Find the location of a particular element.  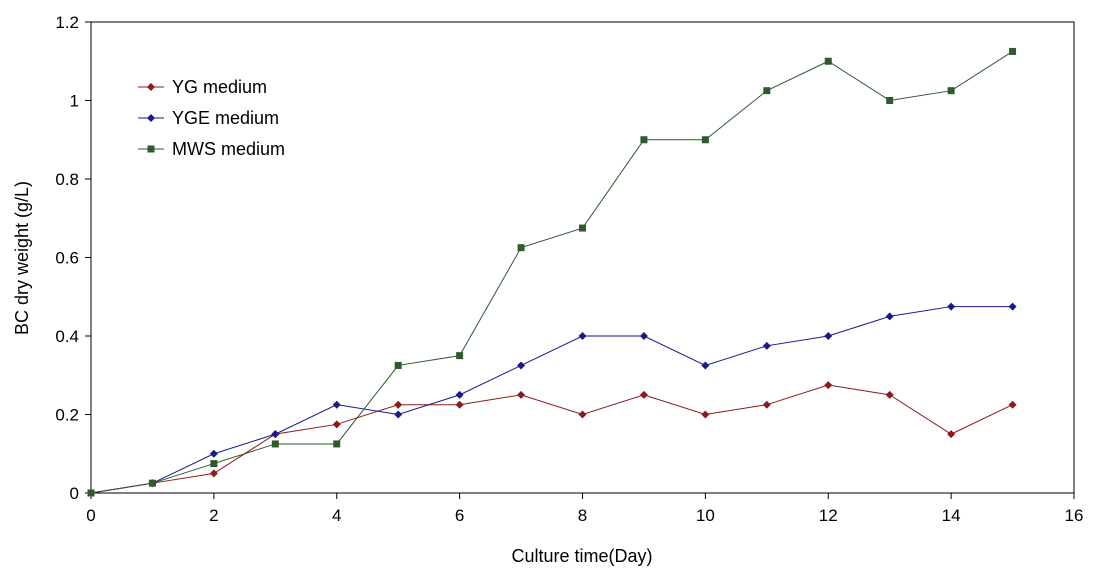

x-tick-label: 16 is located at coordinates (1074, 515).